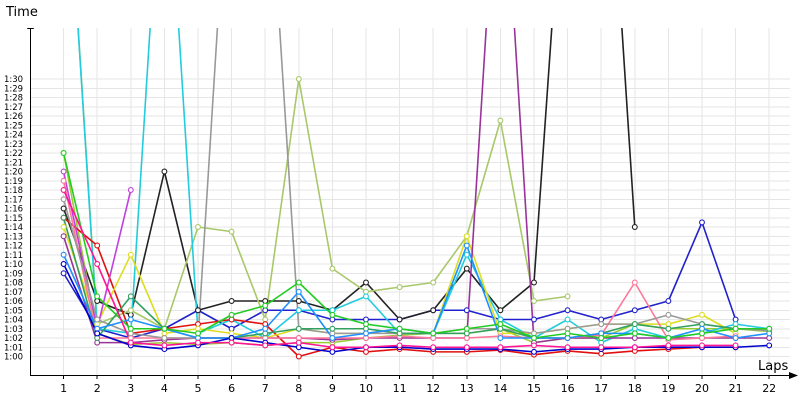 The image size is (800, 400). Describe the element at coordinates (400, 14) in the screenshot. I see `plot-top-mask` at that location.